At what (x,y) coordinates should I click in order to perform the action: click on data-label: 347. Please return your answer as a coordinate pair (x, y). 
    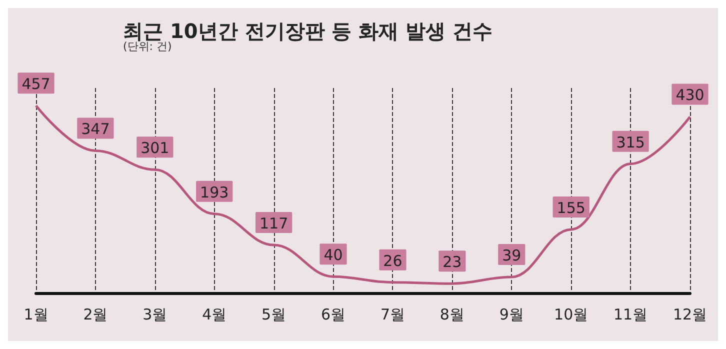
    Looking at the image, I should click on (95, 129).